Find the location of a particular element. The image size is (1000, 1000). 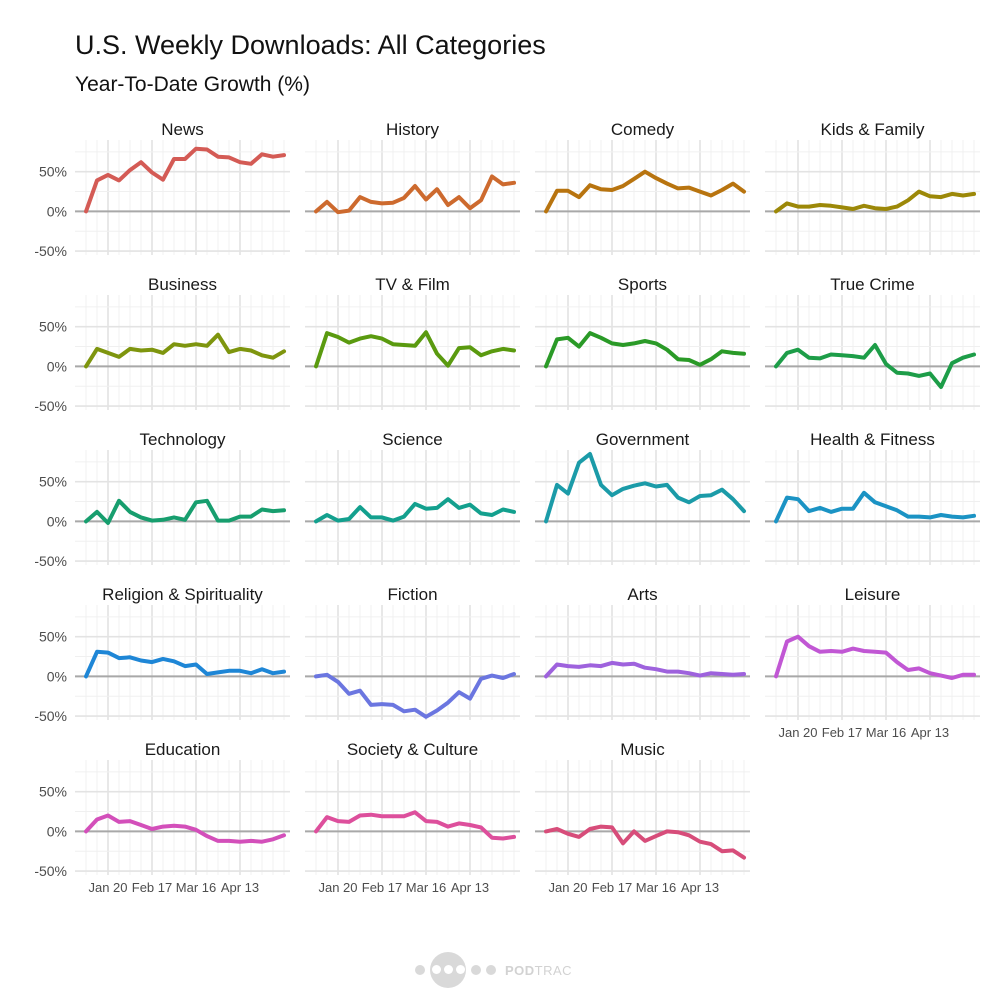

facet-title: Health & Fitness is located at coordinates (872, 439).